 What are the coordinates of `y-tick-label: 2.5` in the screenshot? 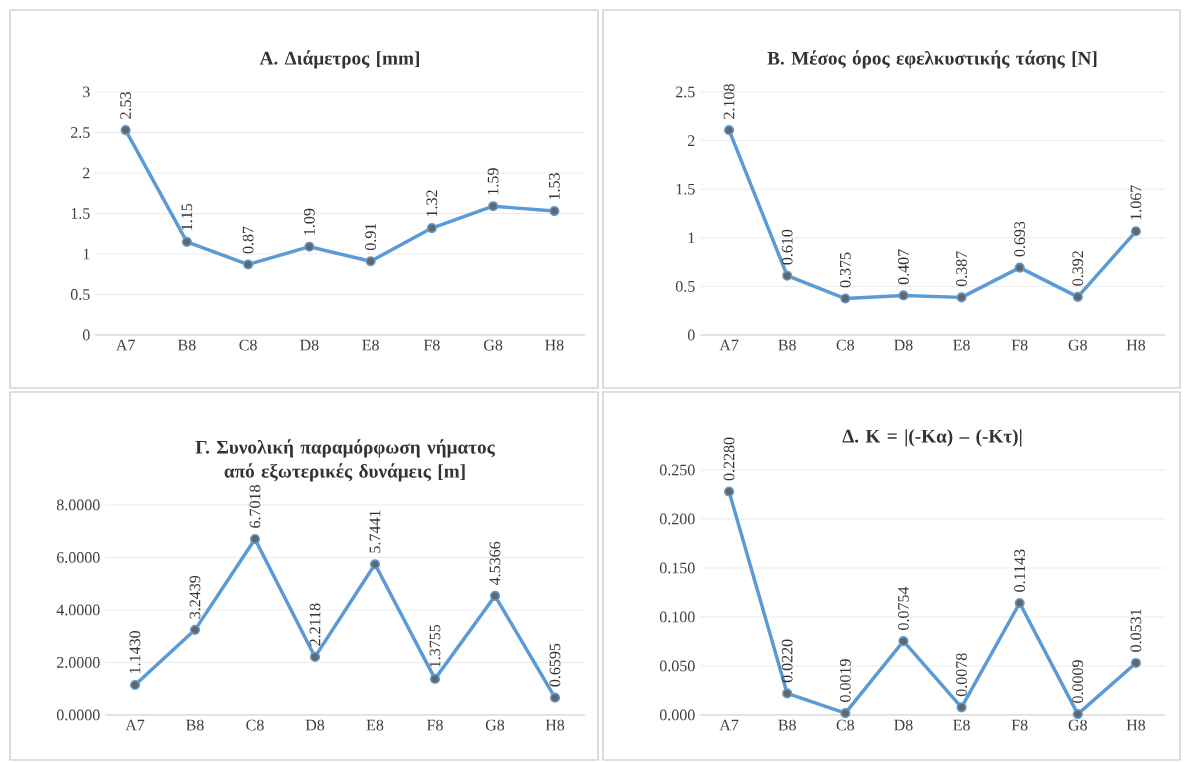 It's located at (80, 132).